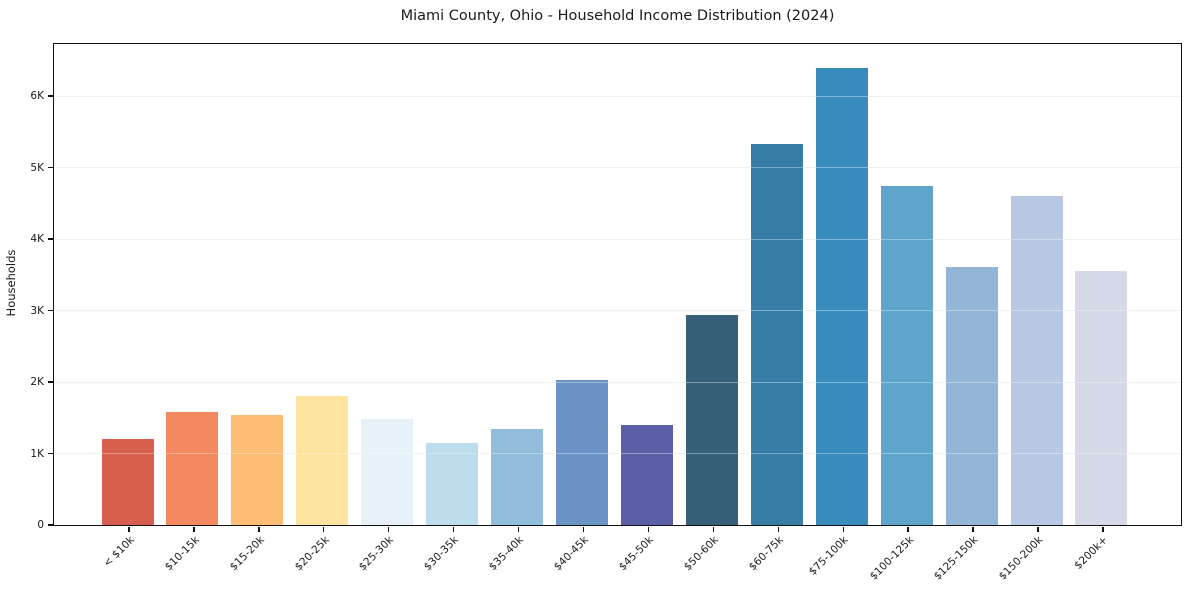 This screenshot has height=590, width=1189. Describe the element at coordinates (1036, 360) in the screenshot. I see `bar-$150-200k` at that location.